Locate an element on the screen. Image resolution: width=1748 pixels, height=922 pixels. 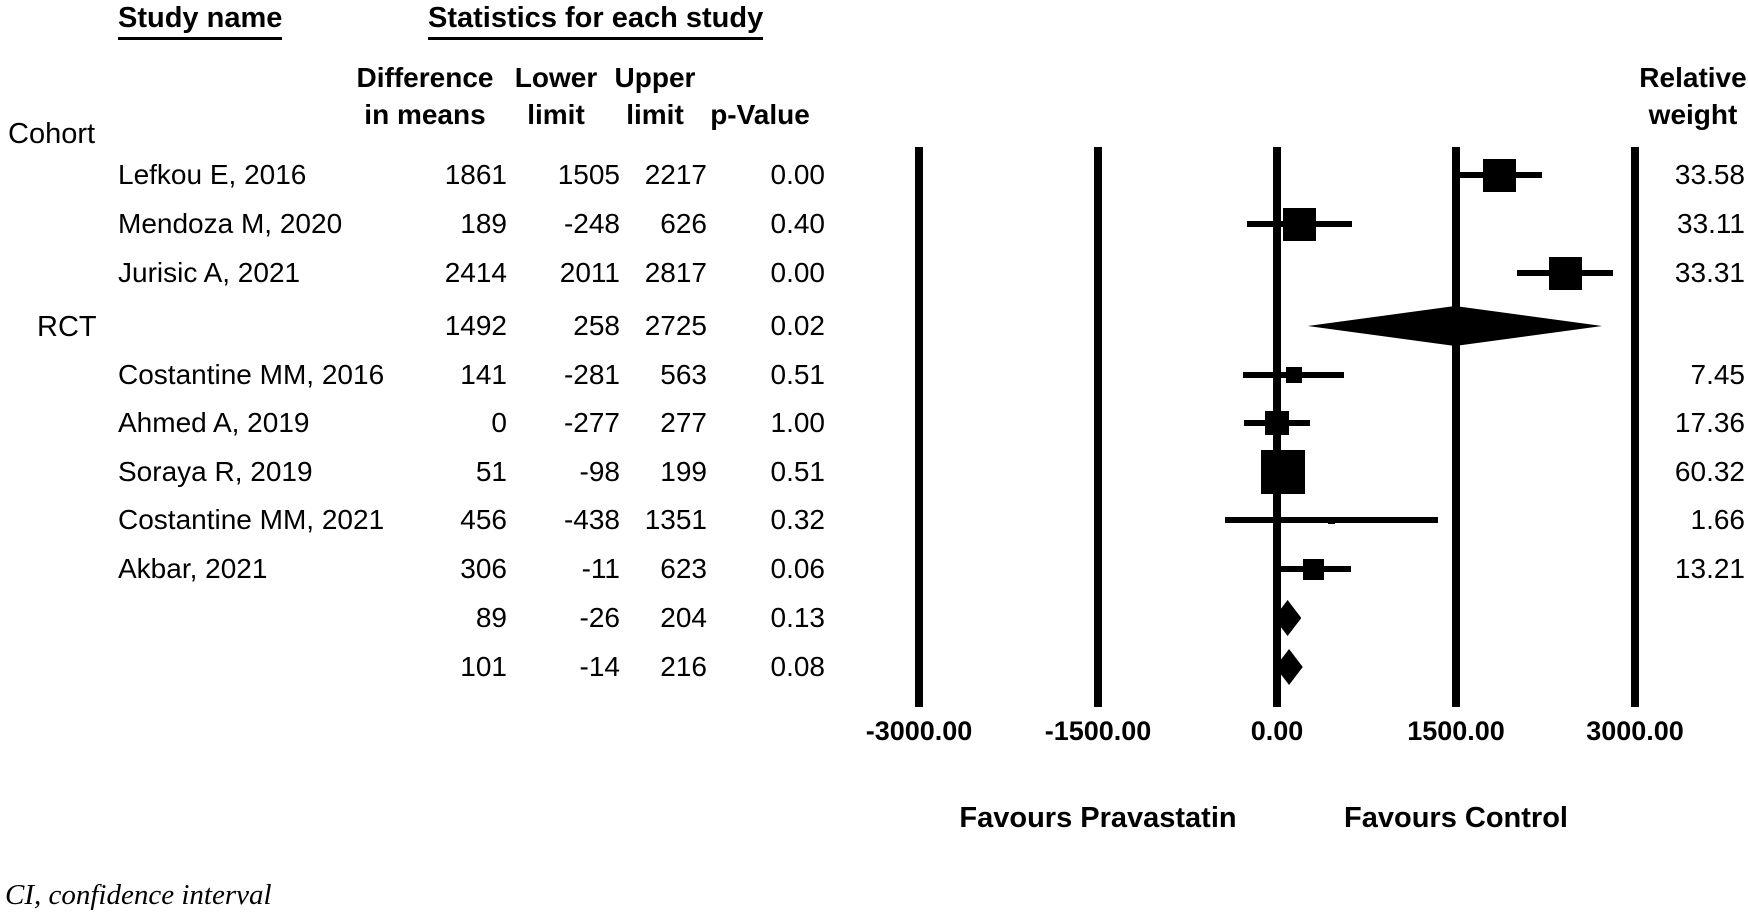
study-name-label: Costantine MM, 2016 is located at coordinates (251, 374).